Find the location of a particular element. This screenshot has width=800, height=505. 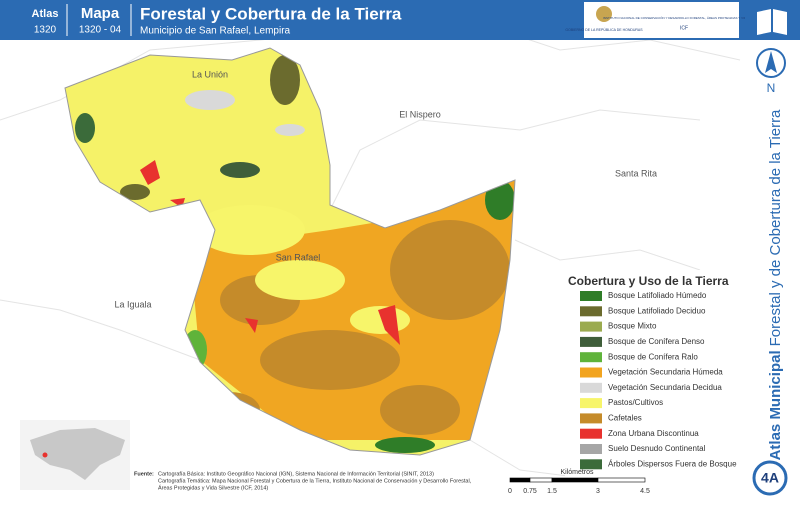

north-arrow is located at coordinates (771, 62).